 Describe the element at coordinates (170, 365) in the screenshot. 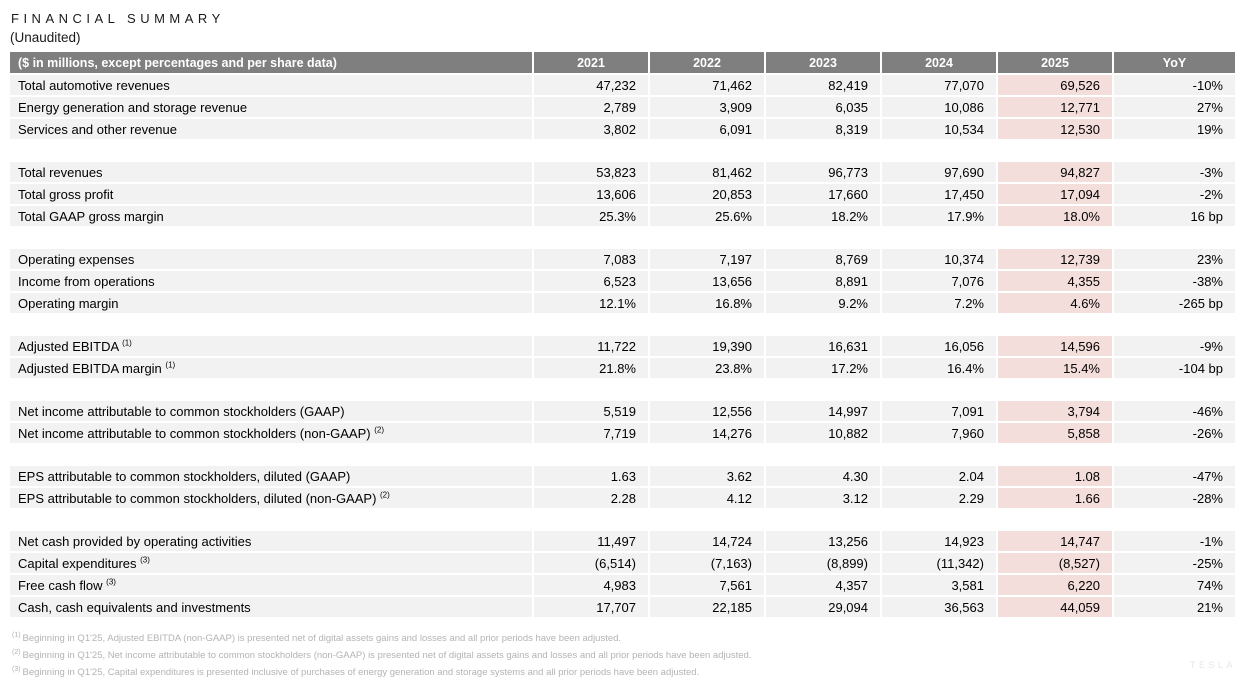

I see `footnote-marker: (1)` at that location.